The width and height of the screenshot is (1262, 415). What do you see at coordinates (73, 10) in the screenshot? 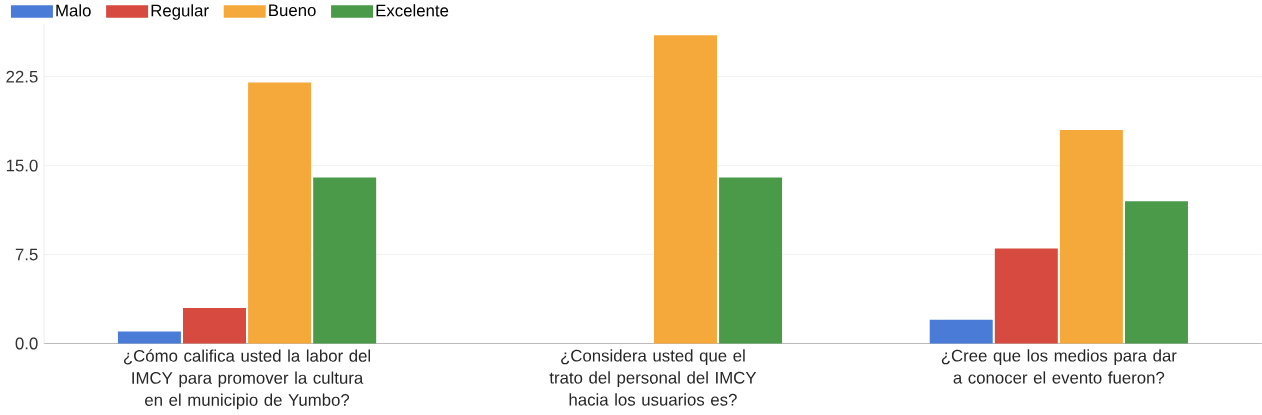
I see `legend-label: Malo` at bounding box center [73, 10].